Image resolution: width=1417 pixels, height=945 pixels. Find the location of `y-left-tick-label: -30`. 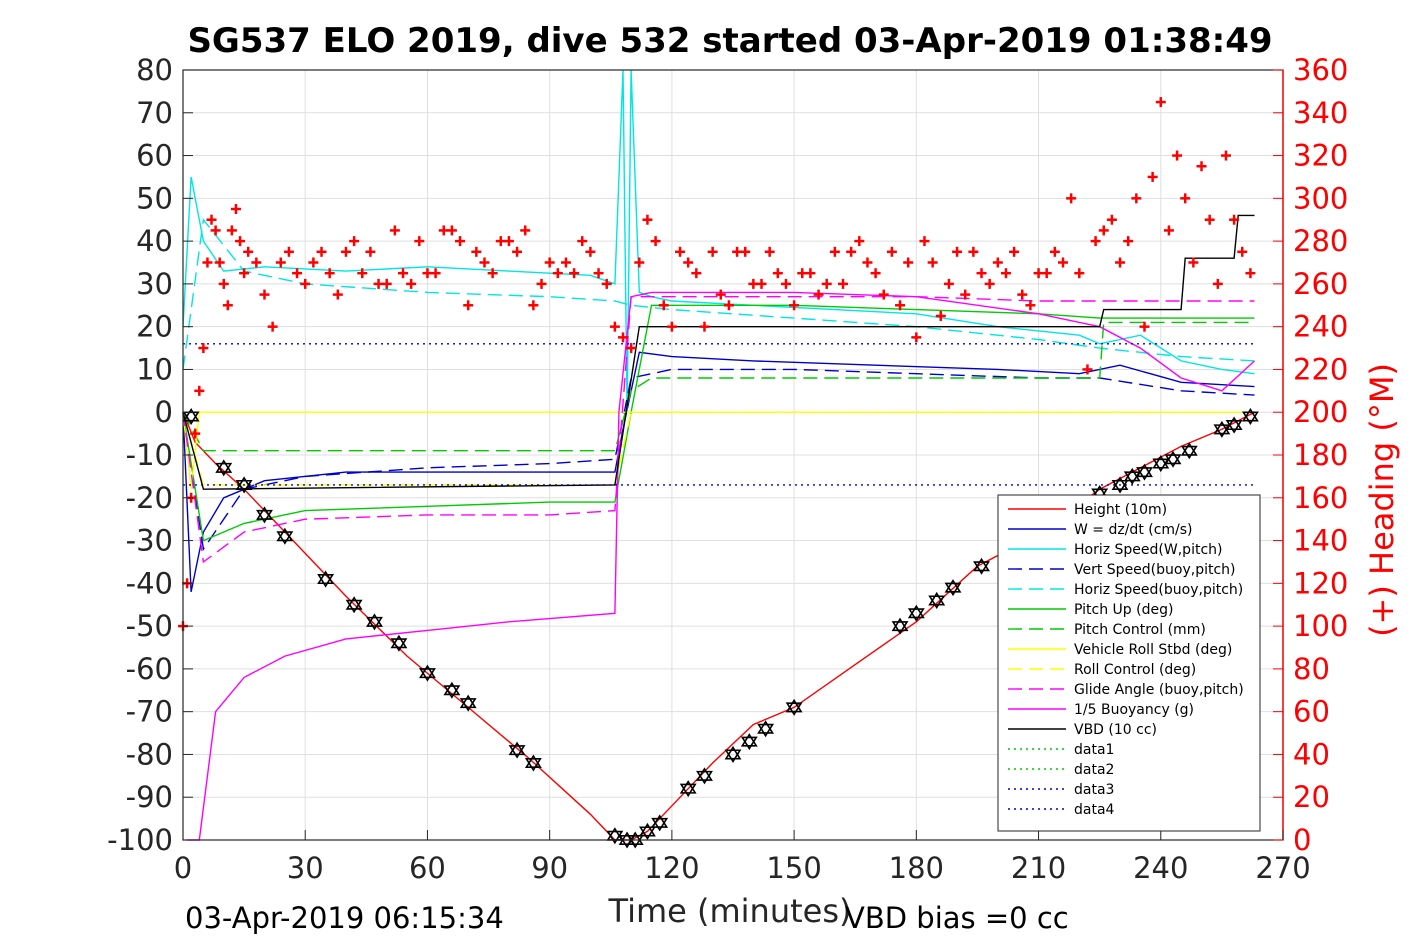

y-left-tick-label: -30 is located at coordinates (149, 541).